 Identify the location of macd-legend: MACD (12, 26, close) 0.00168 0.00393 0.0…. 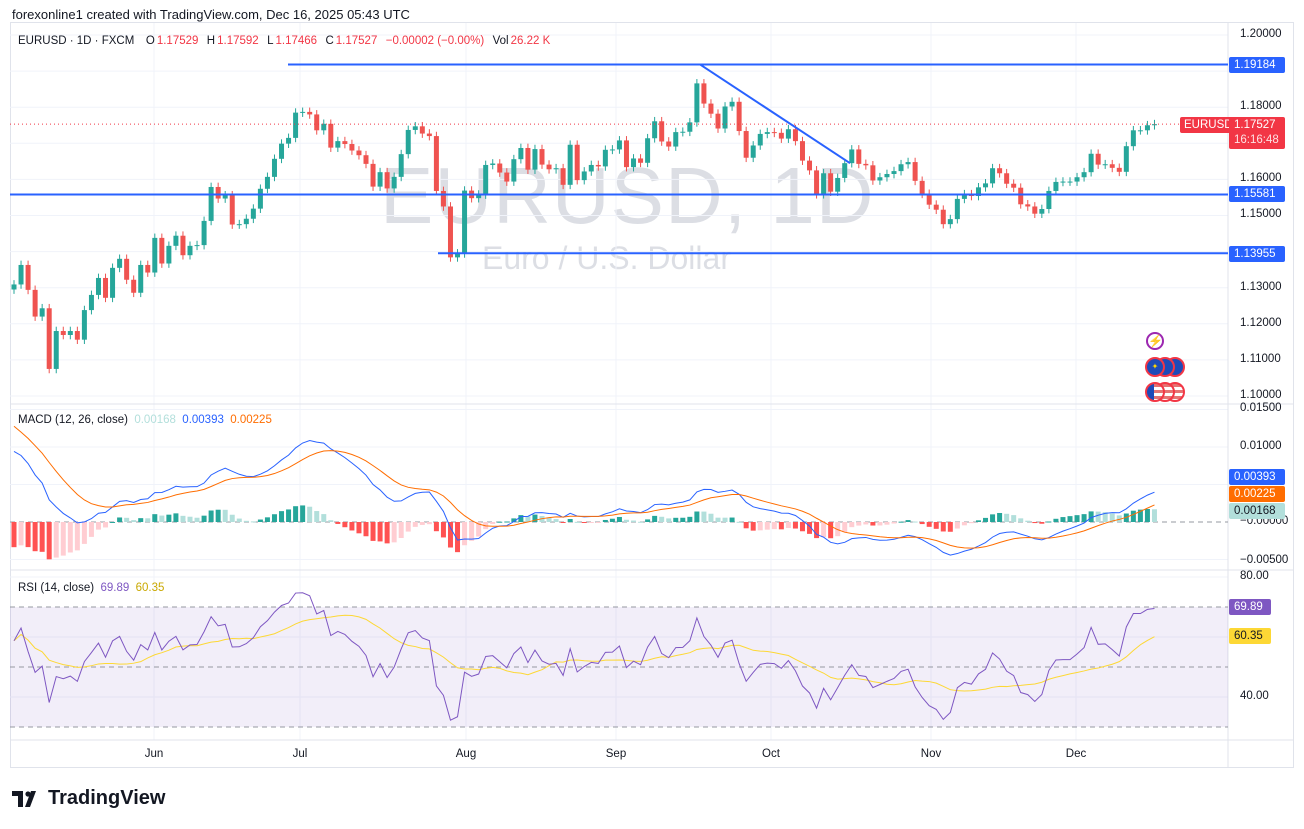
(145, 420).